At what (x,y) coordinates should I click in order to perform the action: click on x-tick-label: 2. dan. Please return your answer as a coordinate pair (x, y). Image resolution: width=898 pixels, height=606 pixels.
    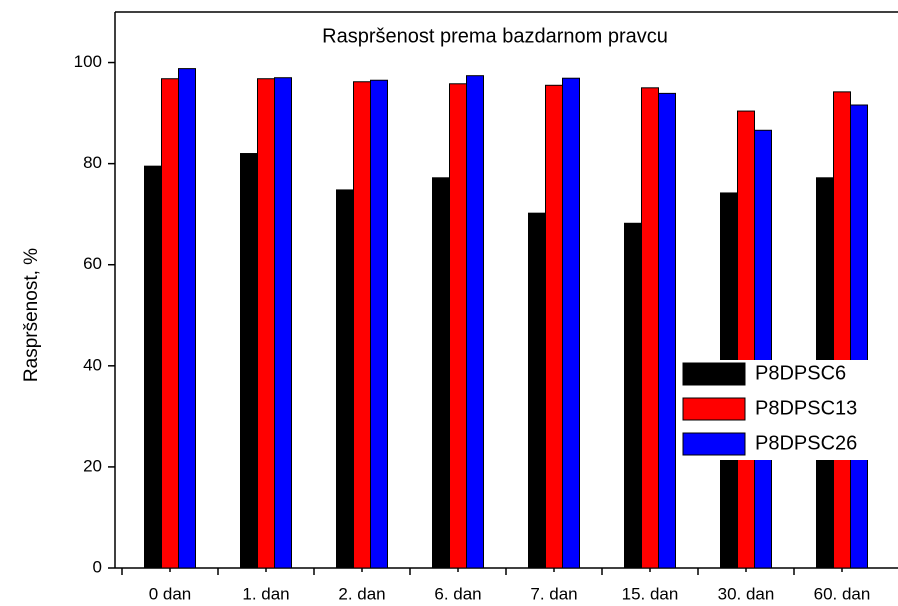
    Looking at the image, I should click on (361, 593).